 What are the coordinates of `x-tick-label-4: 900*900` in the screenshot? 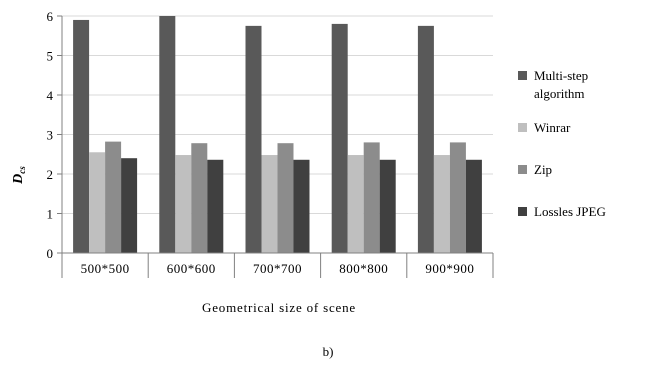 It's located at (449, 268).